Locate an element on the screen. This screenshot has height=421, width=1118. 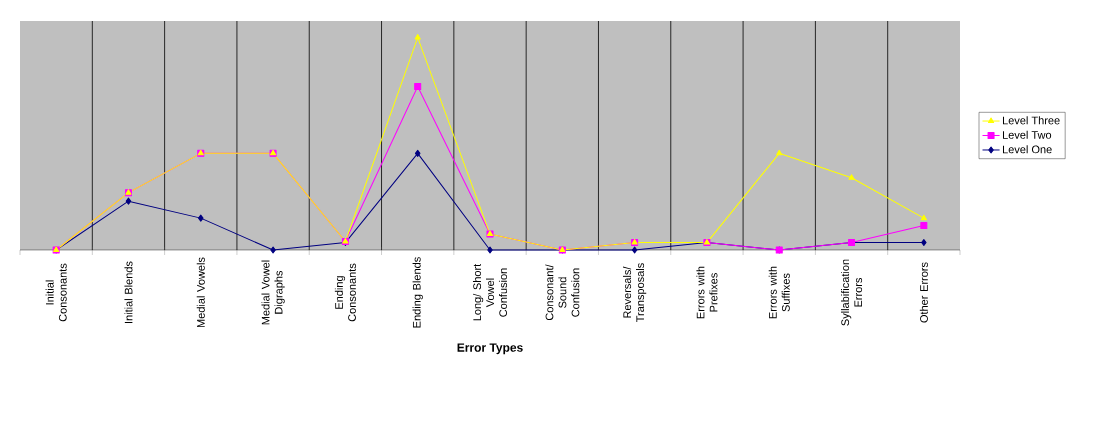
x-tick-label: Reversals/ Transposals is located at coordinates (635, 293).